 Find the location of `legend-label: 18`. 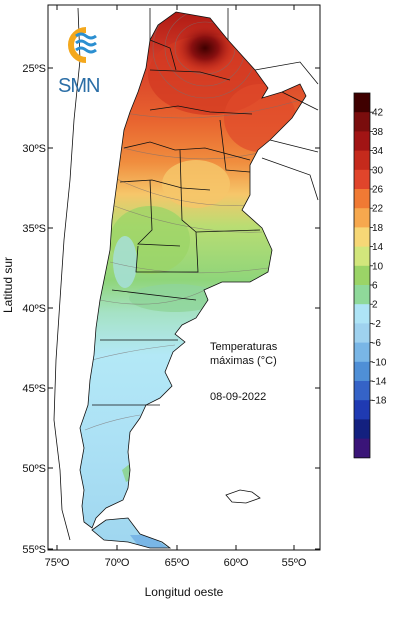

legend-label: 18 is located at coordinates (378, 228).